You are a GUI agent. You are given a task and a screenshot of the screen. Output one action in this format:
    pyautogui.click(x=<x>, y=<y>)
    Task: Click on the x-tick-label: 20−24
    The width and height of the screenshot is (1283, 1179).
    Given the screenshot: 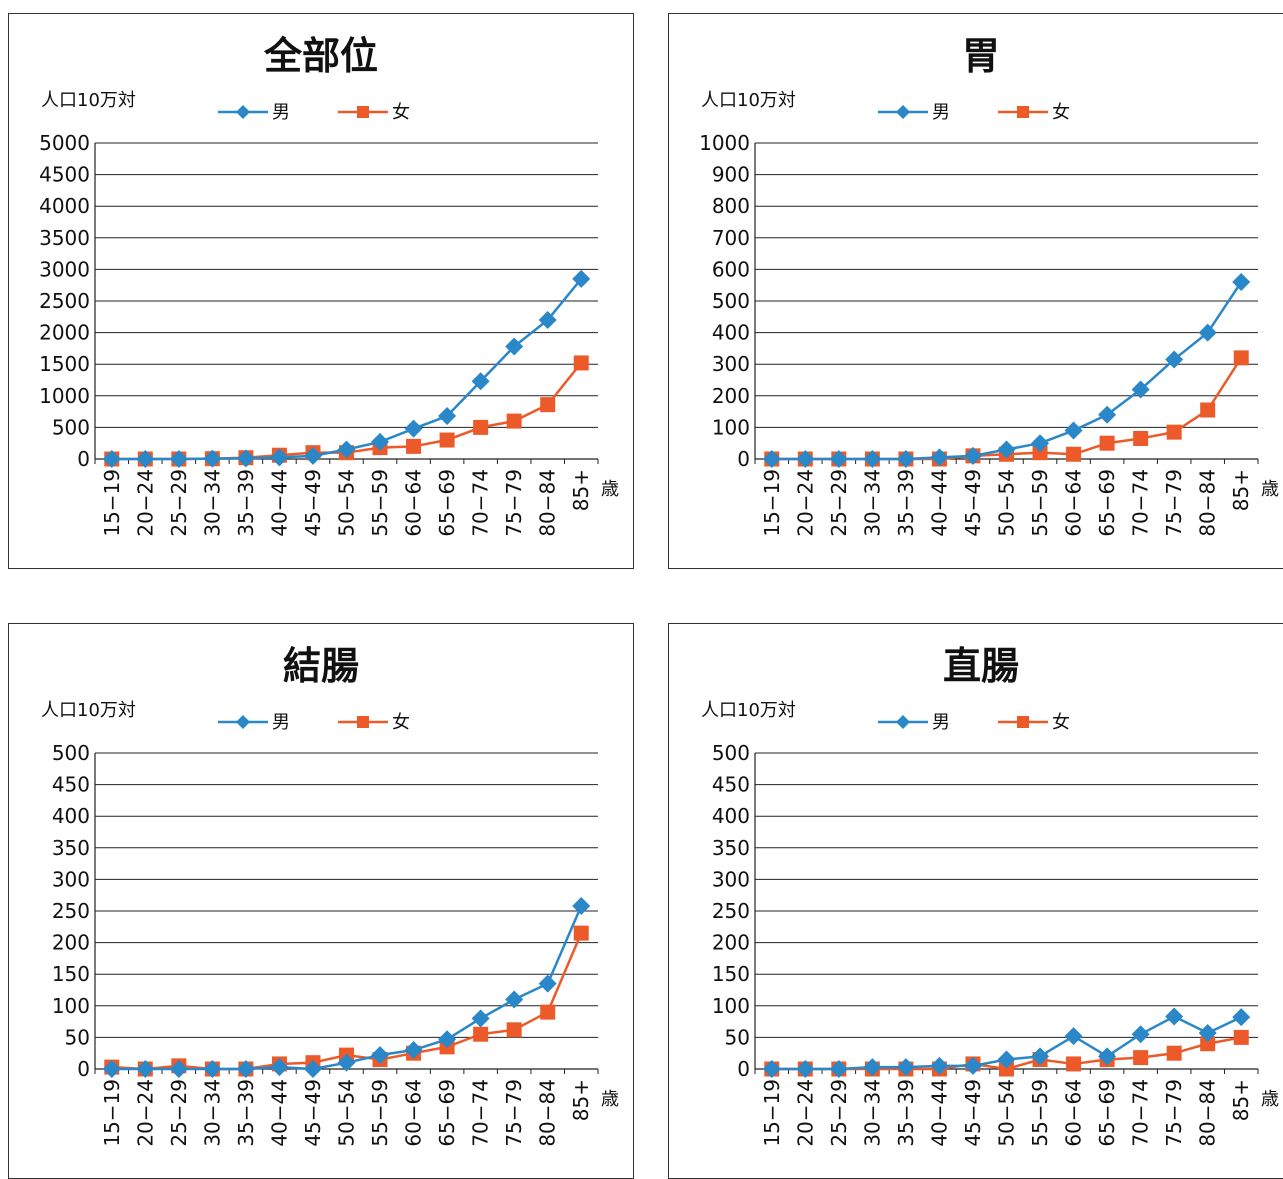 What is the action you would take?
    pyautogui.click(x=145, y=503)
    